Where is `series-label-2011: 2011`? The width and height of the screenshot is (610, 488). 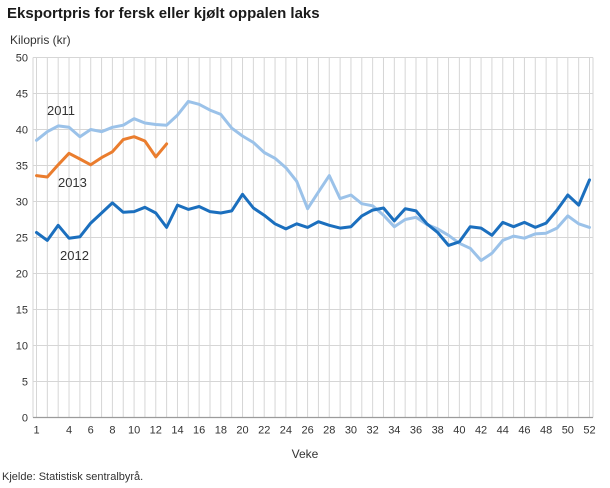 series-label-2011: 2011 is located at coordinates (61, 110).